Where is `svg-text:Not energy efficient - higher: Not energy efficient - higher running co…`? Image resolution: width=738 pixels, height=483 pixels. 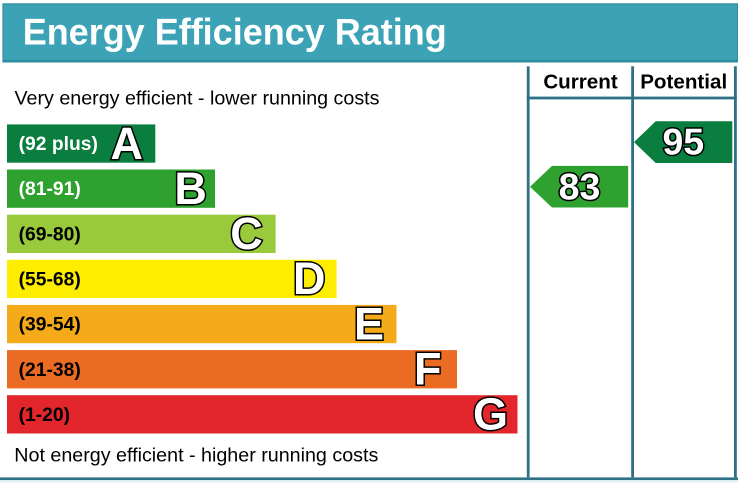
svg-text:Not energy efficient - higher: Not energy efficient - higher running co… is located at coordinates (196, 456).